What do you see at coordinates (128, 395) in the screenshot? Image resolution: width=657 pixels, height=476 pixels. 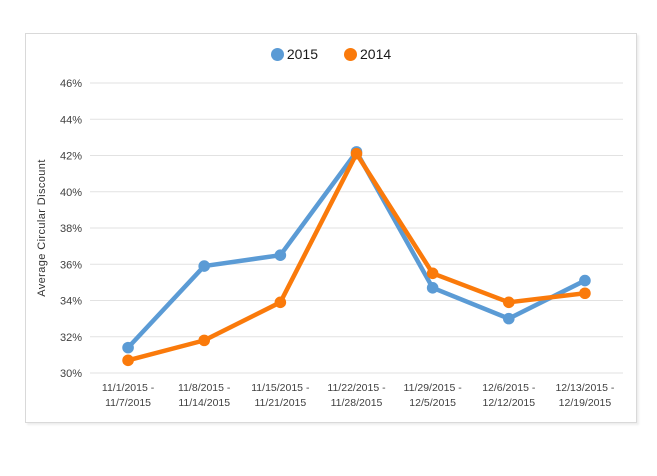 I see `x-tick-label: 11/1/2015 -11/7/2015` at bounding box center [128, 395].